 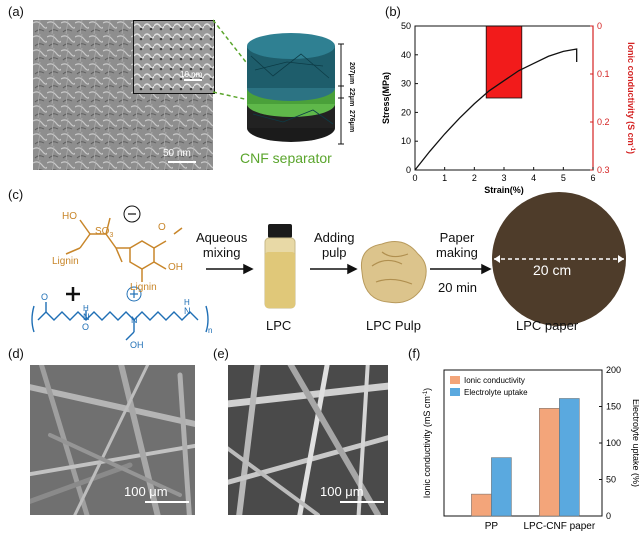 What do you see at coordinates (592, 178) in the screenshot?
I see `x-tick-label: 6` at bounding box center [592, 178].